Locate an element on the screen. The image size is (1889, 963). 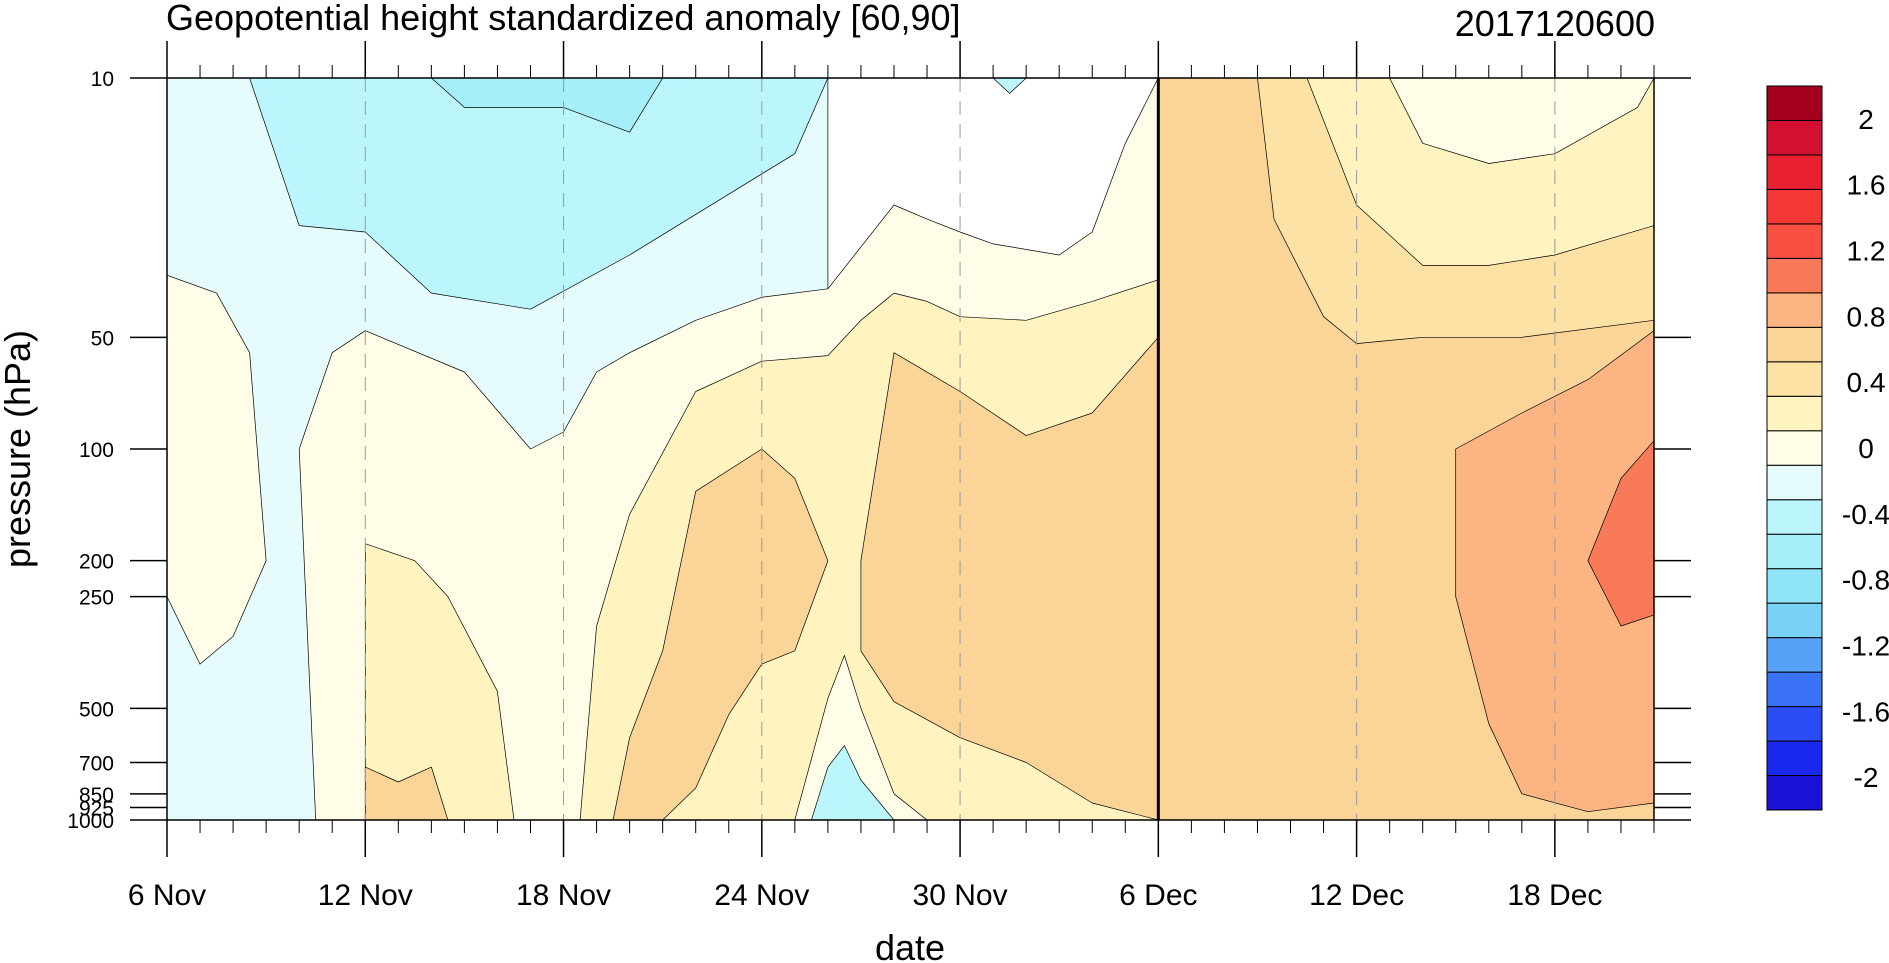
colorbar-label-1: 1.6 is located at coordinates (1866, 185).